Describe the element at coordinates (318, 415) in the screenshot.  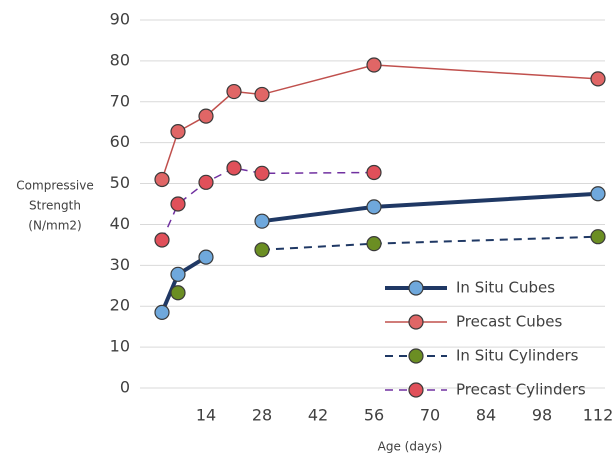
I see `x-tick-label: 42` at that location.